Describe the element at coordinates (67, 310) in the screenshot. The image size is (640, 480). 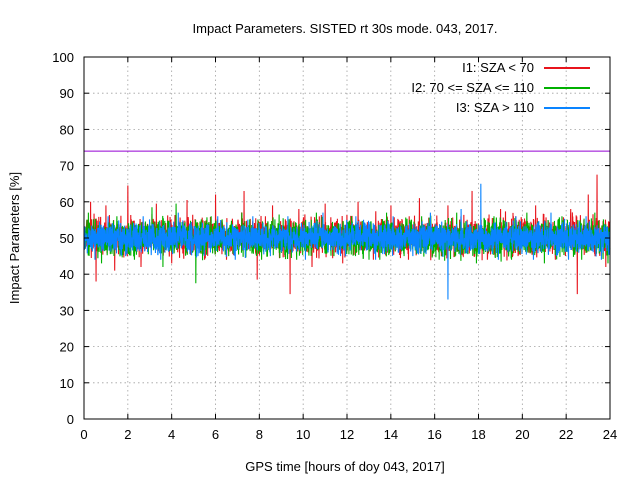
I see `y-tick-label: 30` at that location.